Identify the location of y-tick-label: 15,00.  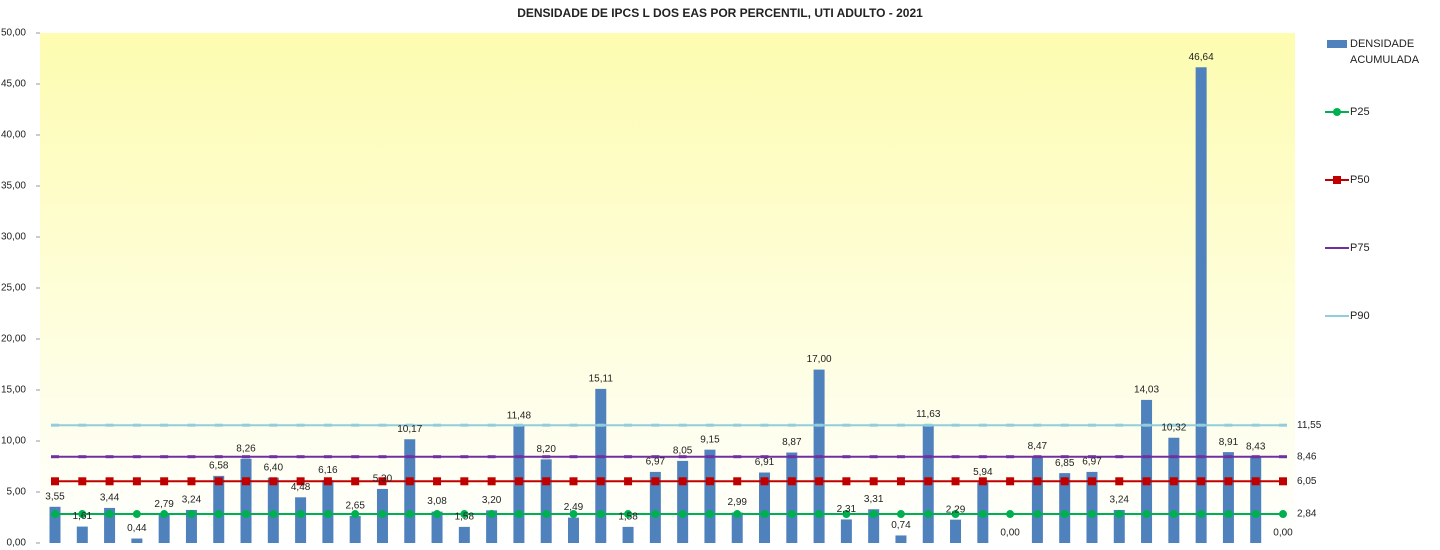
(13, 390).